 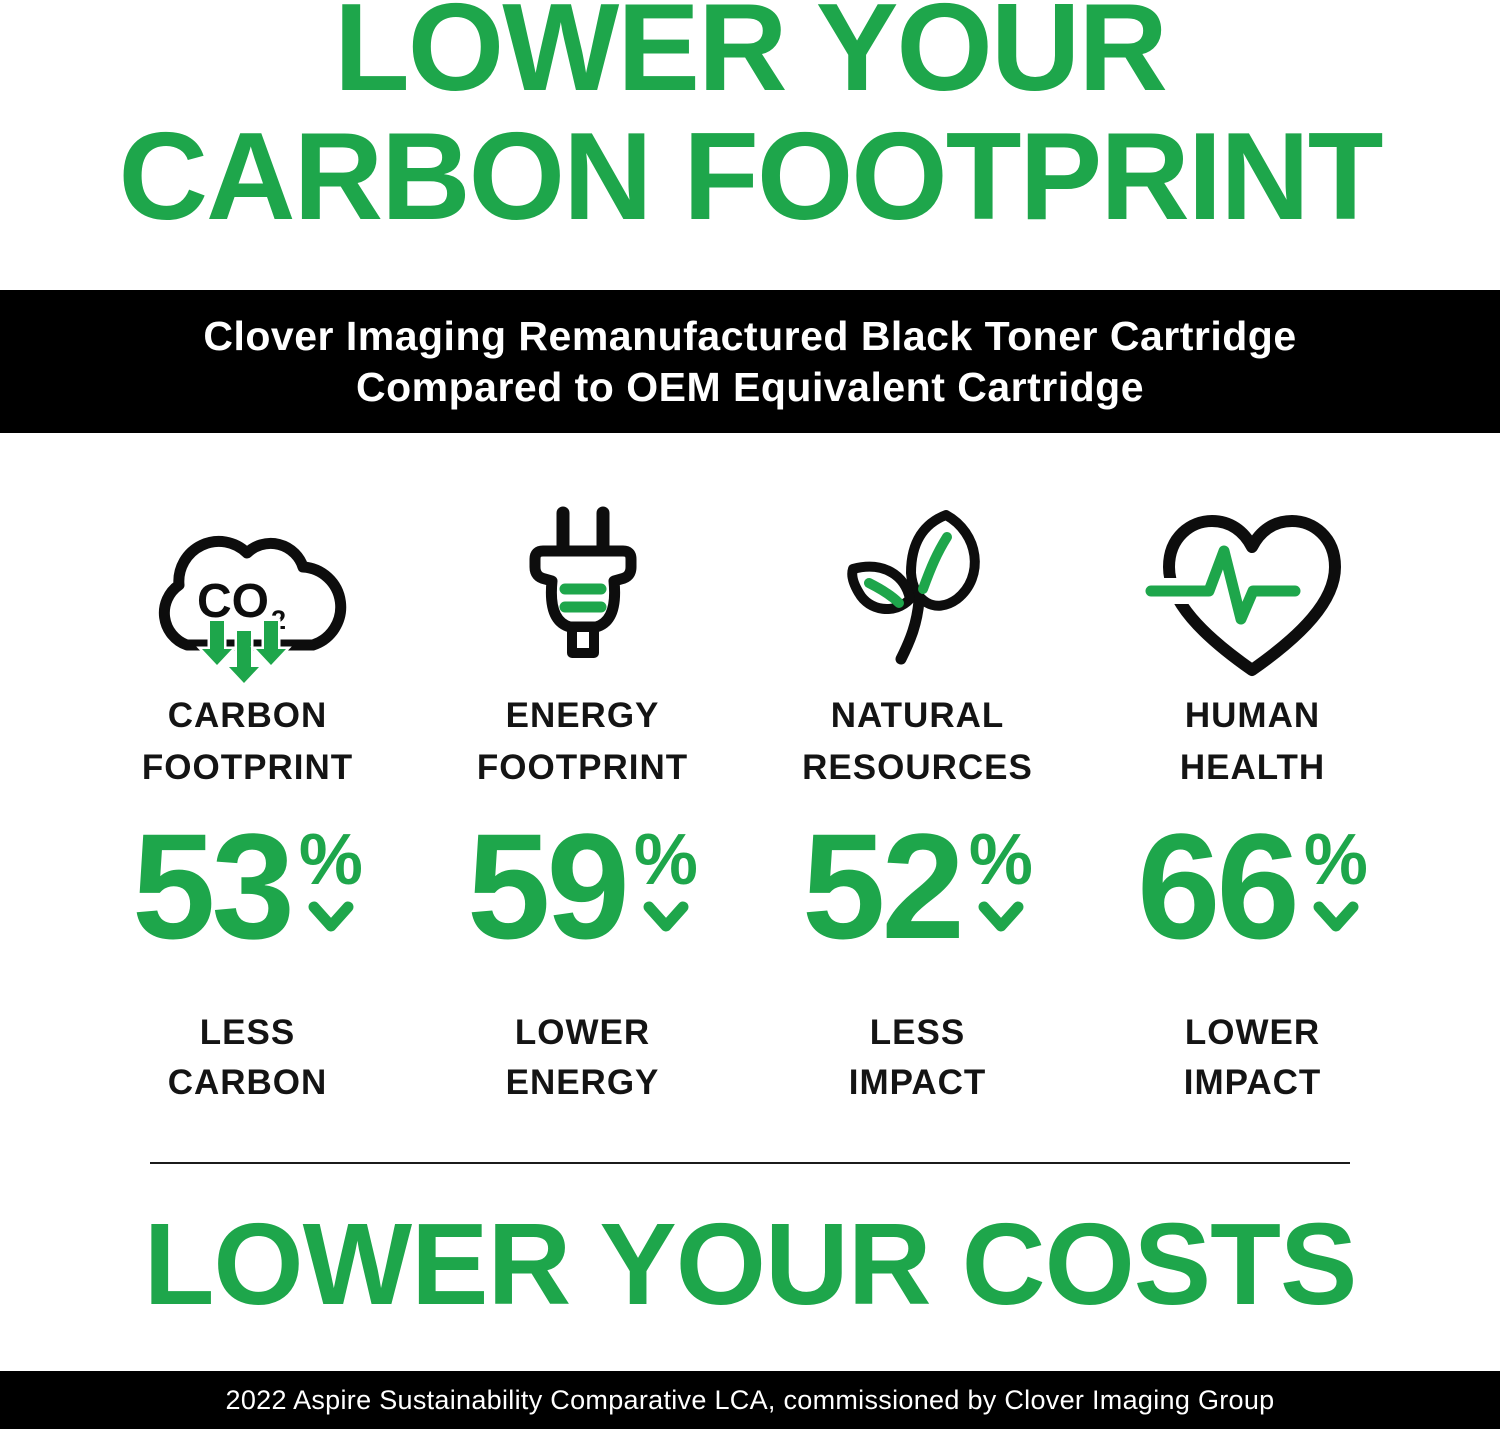 I want to click on metric-value: 52 %, so click(x=917, y=886).